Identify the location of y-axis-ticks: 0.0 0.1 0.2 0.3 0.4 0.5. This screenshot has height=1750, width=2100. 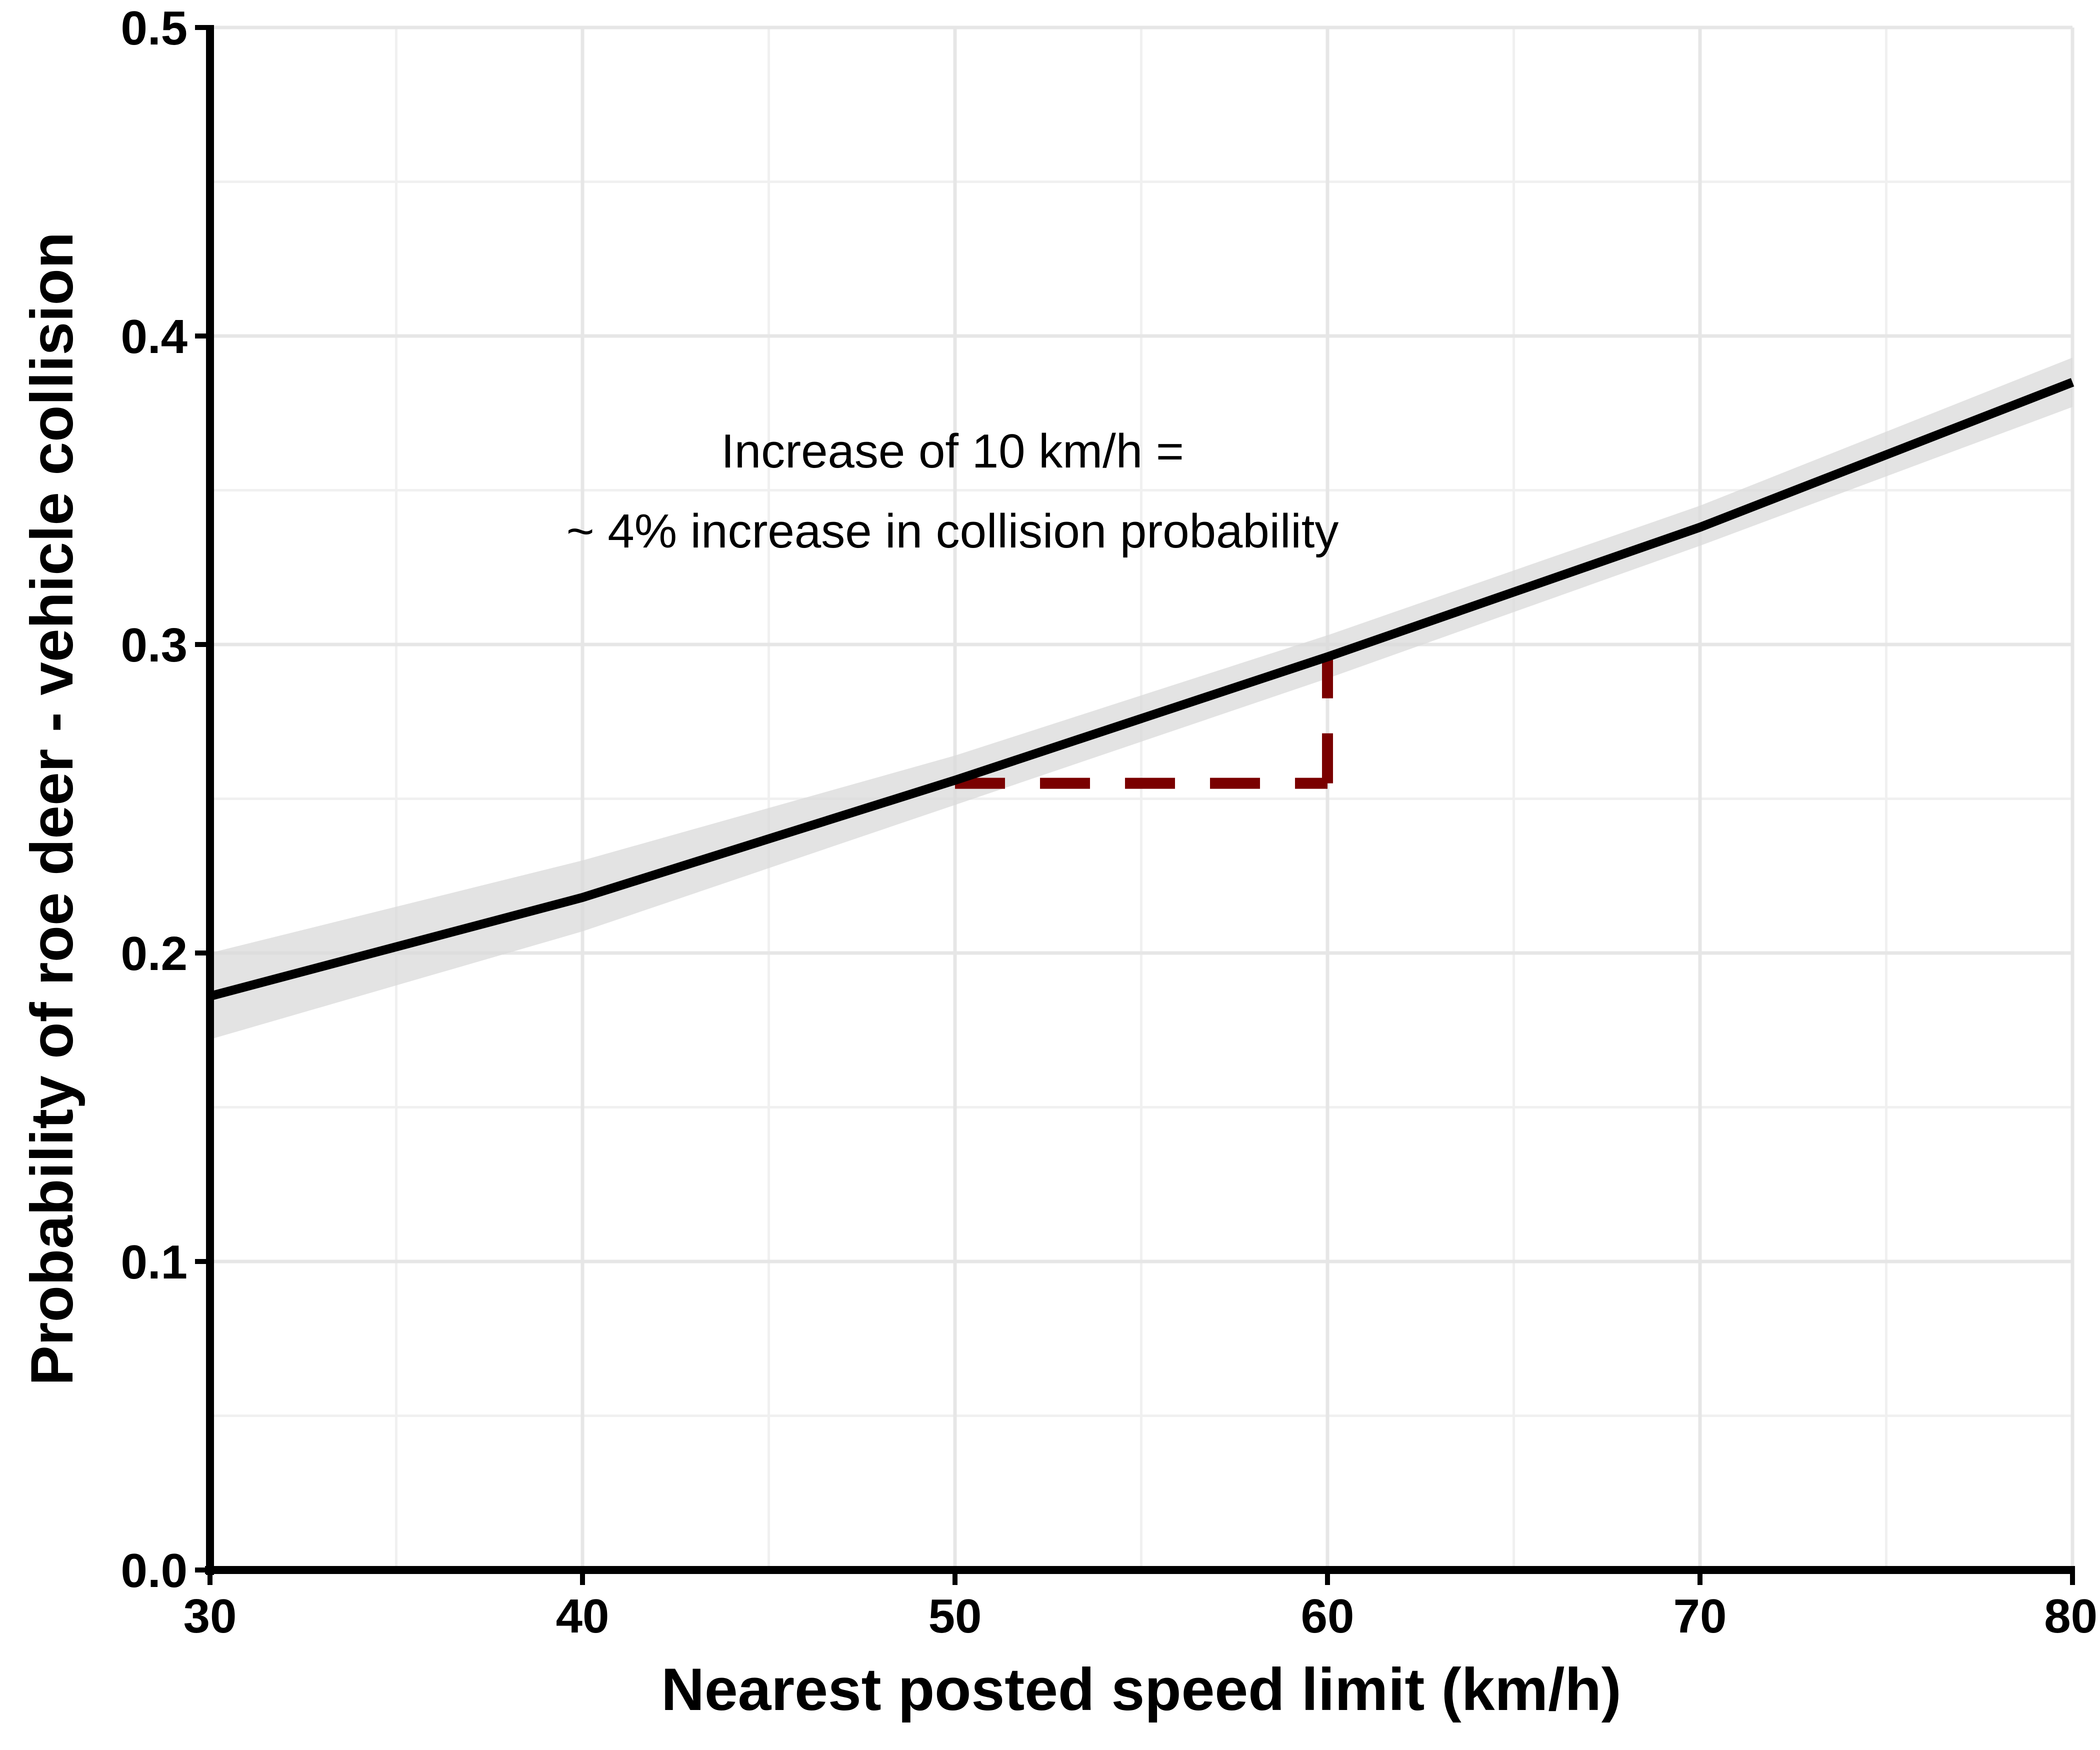
(165, 800).